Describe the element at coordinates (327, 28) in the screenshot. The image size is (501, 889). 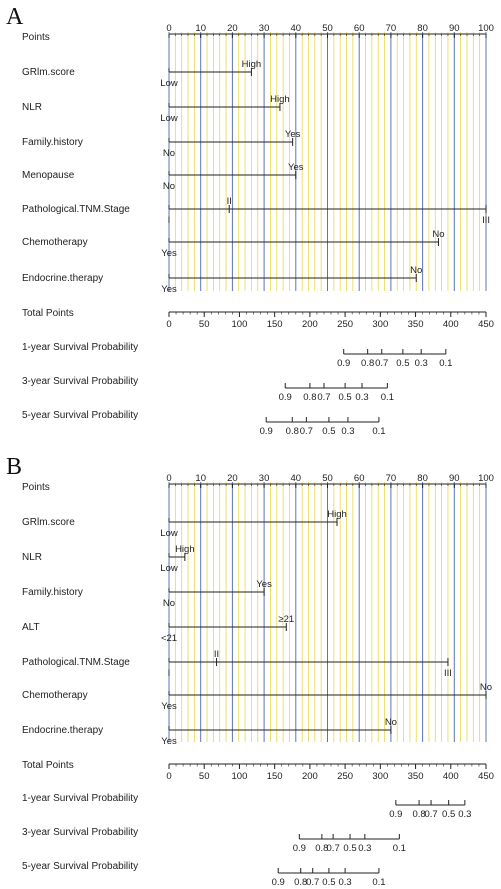
I see `points-axis-tick-label: 50` at that location.